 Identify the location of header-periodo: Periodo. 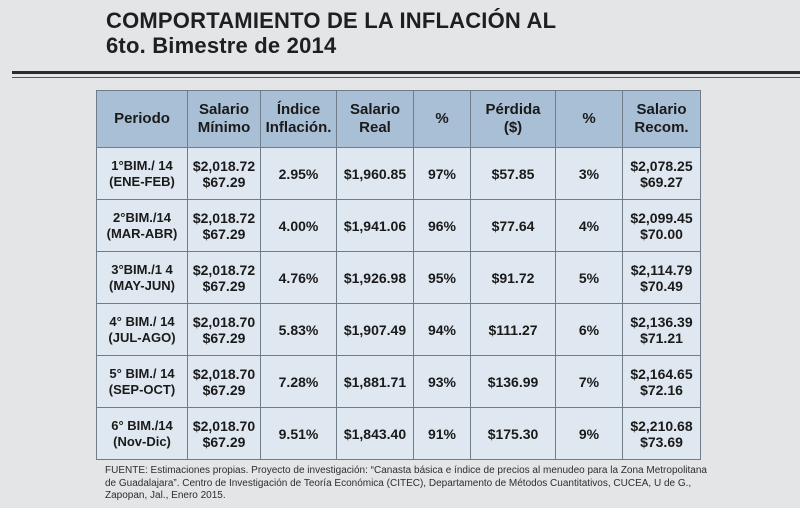
(142, 119).